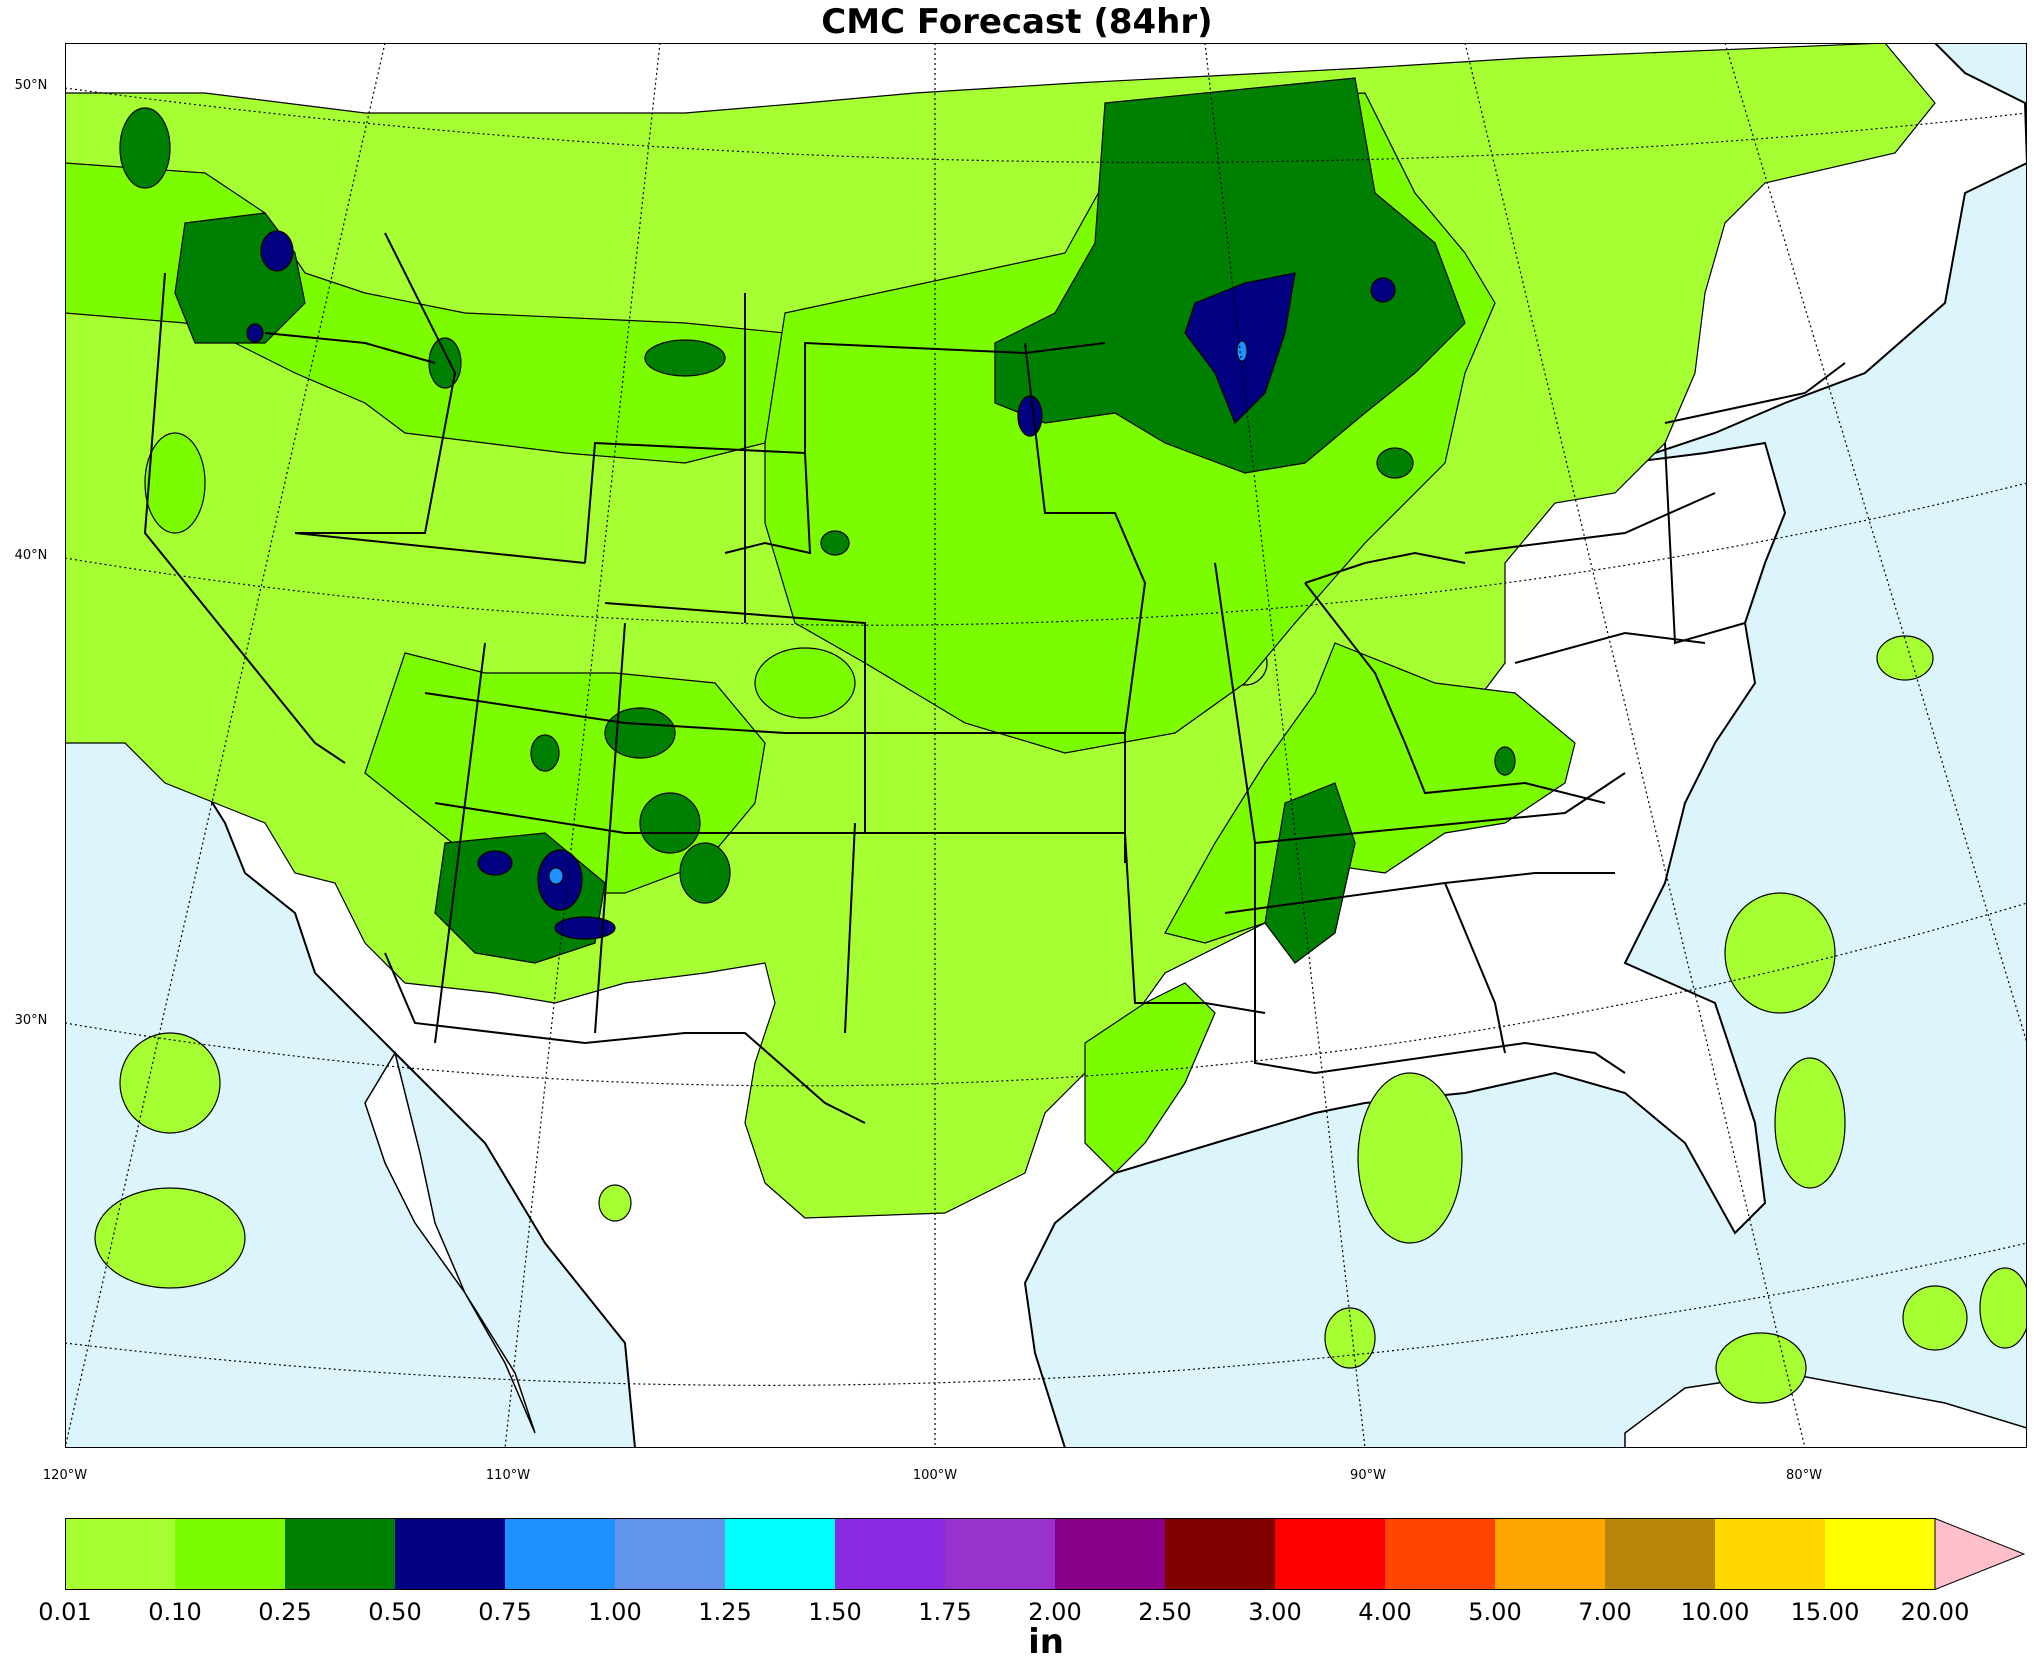  Describe the element at coordinates (1017, 22) in the screenshot. I see `map-title: CMC Forecast (84hr)` at that location.